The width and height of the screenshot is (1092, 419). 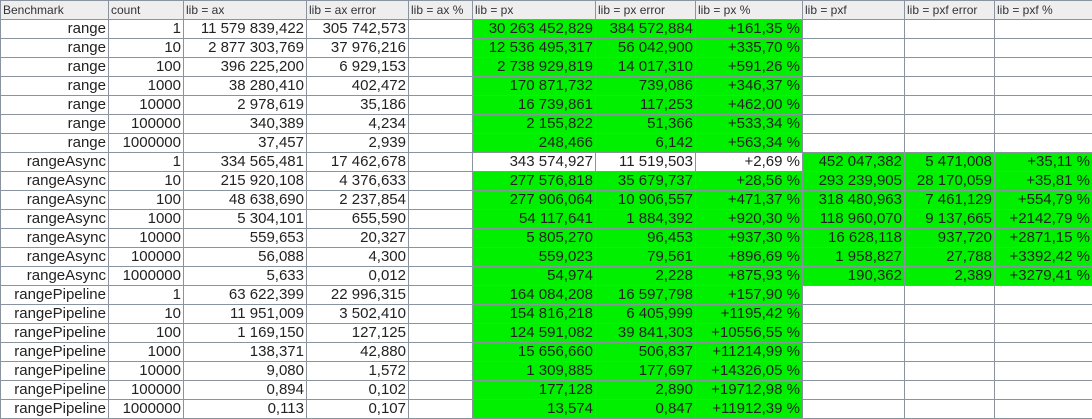 I want to click on cell-lib-px: 343 574,927, so click(x=534, y=162).